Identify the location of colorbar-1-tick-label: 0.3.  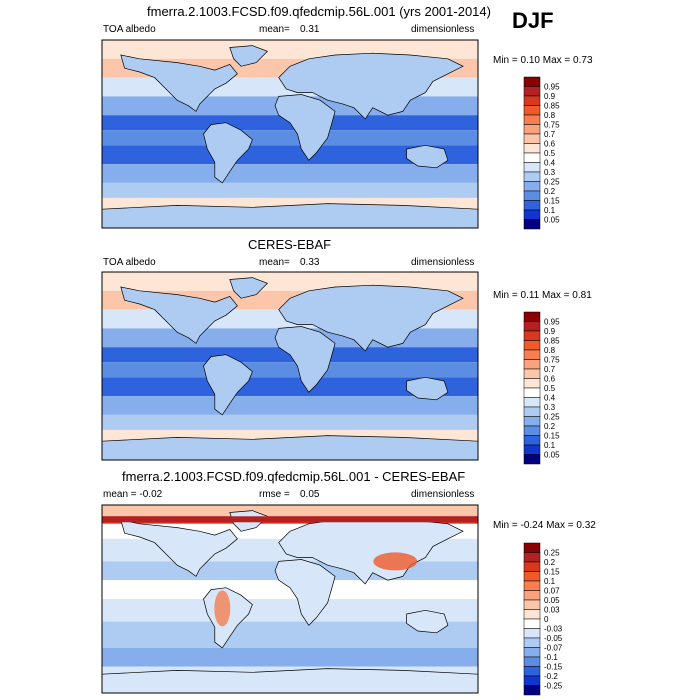
(550, 172).